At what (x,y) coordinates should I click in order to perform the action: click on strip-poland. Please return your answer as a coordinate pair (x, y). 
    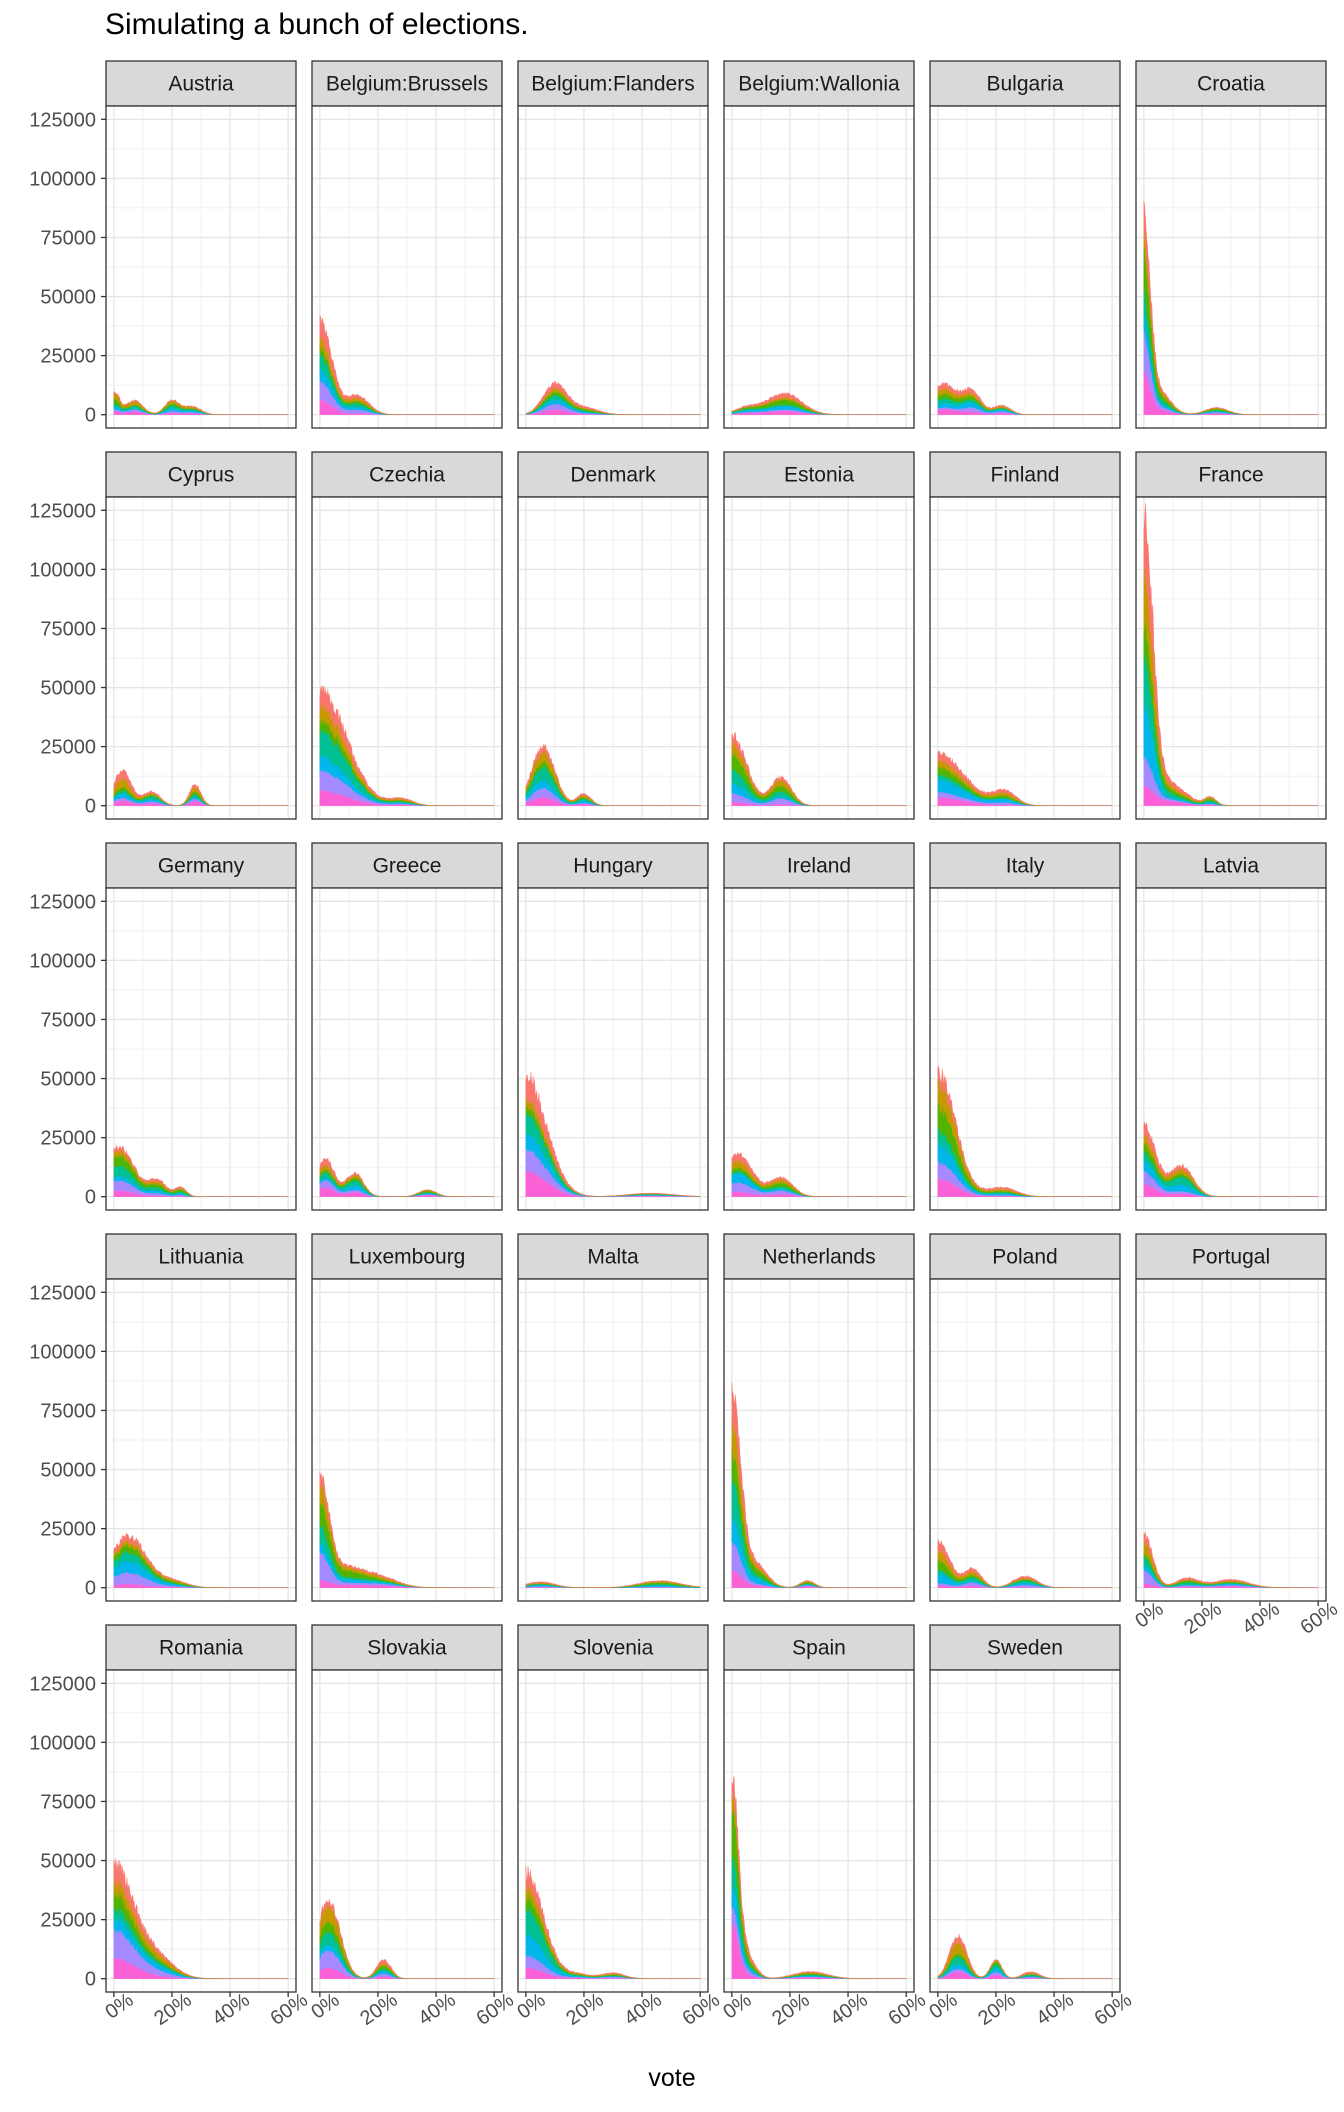
    Looking at the image, I should click on (1025, 1256).